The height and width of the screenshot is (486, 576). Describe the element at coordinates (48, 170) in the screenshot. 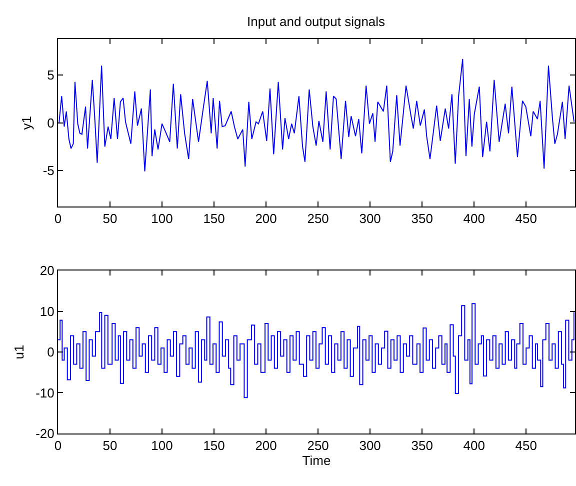

I see `y-tick-label: -5` at that location.